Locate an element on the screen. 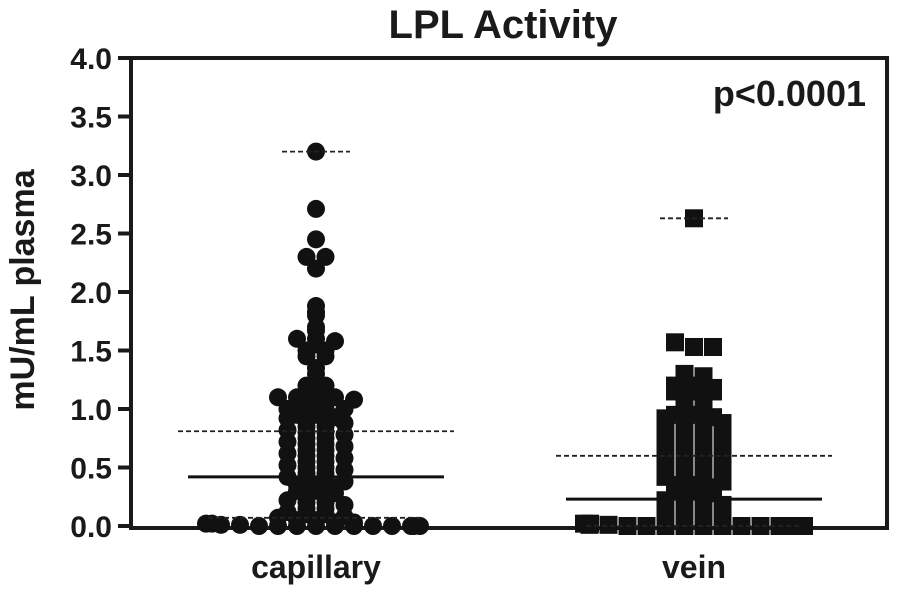 The image size is (916, 598). y-tick-label: 2.0 is located at coordinates (91, 293).